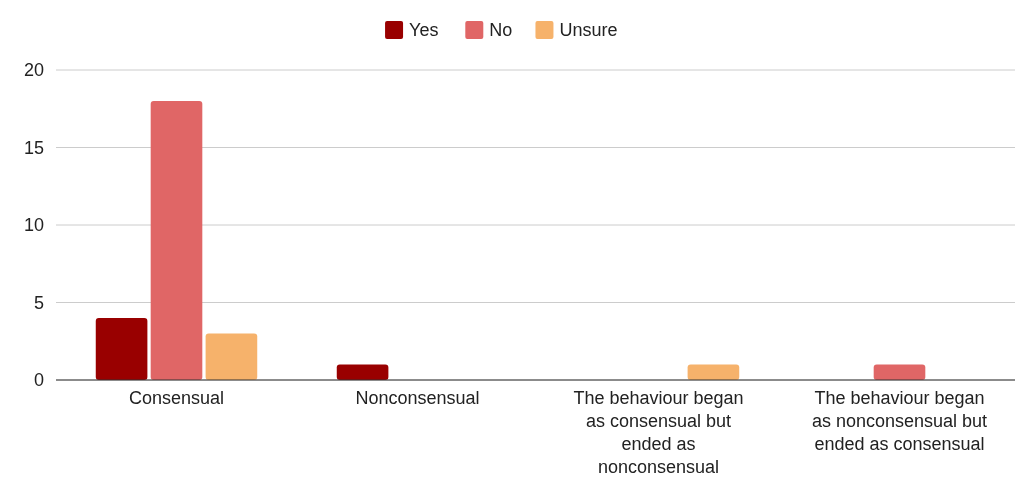 The height and width of the screenshot is (501, 1015). I want to click on y-tick-label: 20, so click(33, 70).